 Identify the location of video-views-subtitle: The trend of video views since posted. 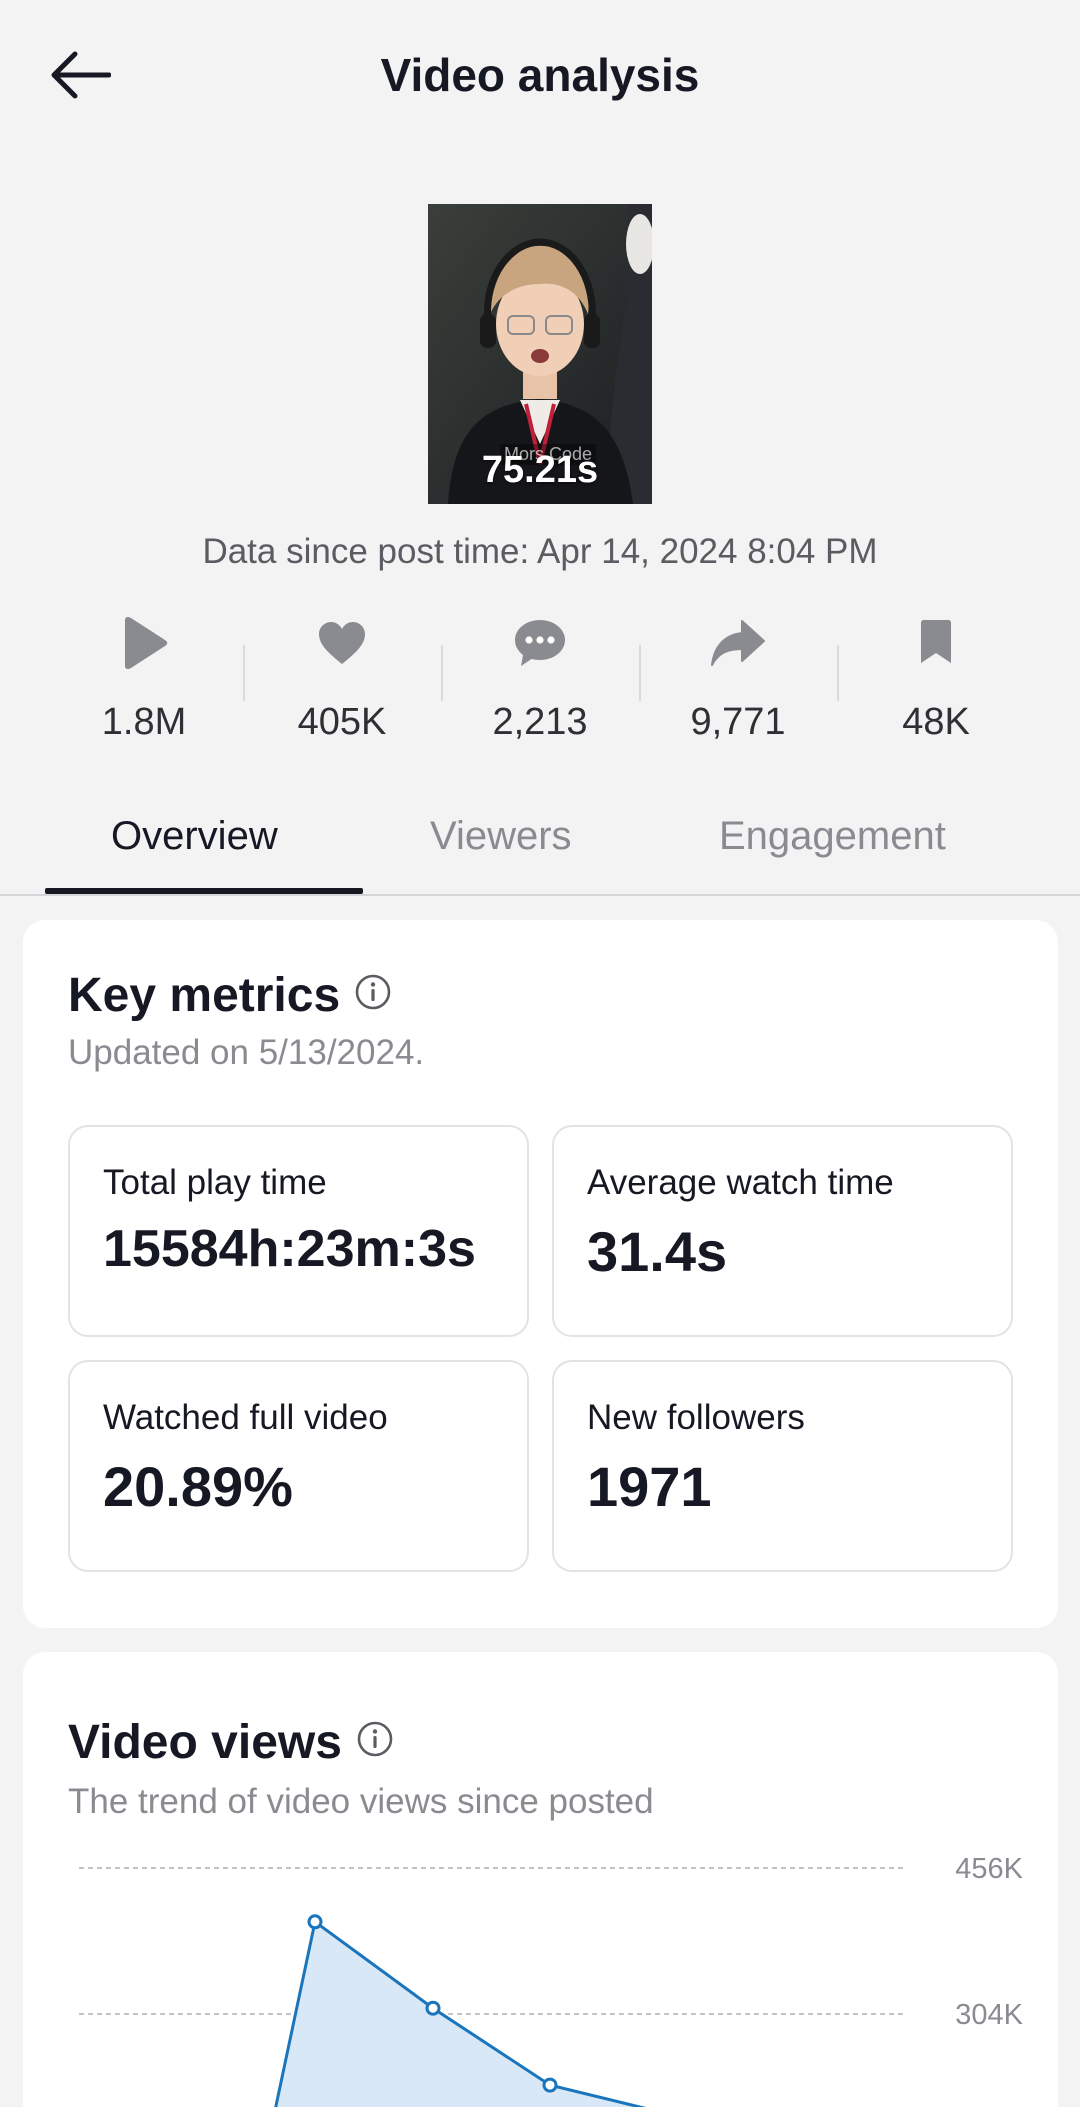
(361, 1801).